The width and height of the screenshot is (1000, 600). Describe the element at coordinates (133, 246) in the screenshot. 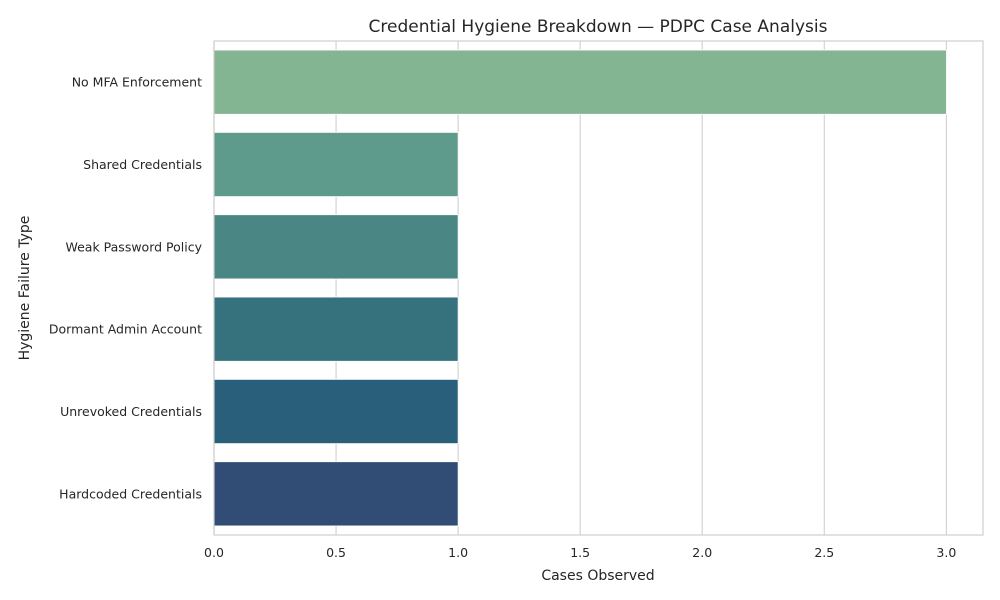

I see `y-tick-label: Weak Password Policy` at that location.